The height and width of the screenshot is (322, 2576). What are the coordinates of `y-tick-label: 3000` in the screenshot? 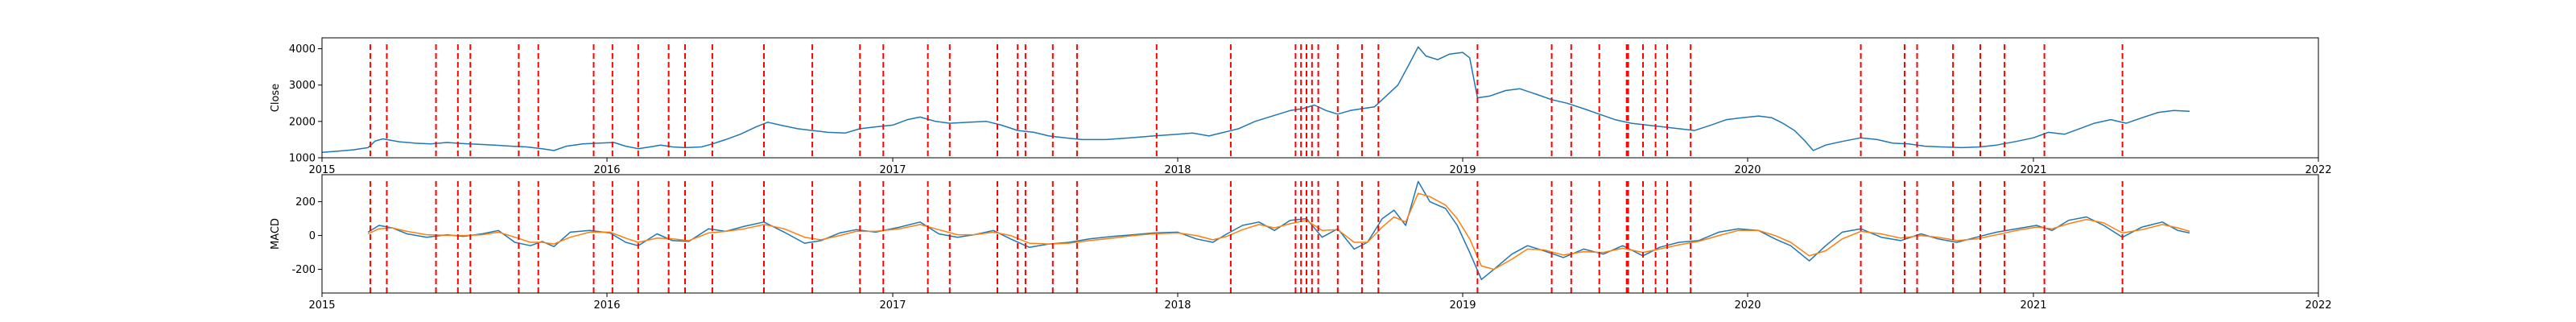 It's located at (302, 86).